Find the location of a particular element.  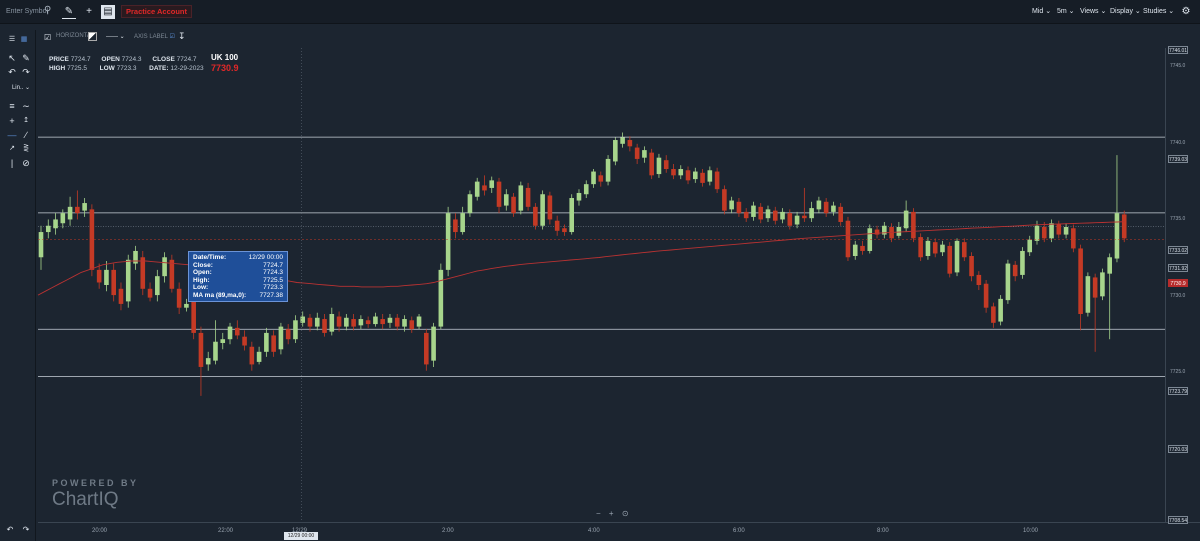

zoom-out-button: − is located at coordinates (598, 513).